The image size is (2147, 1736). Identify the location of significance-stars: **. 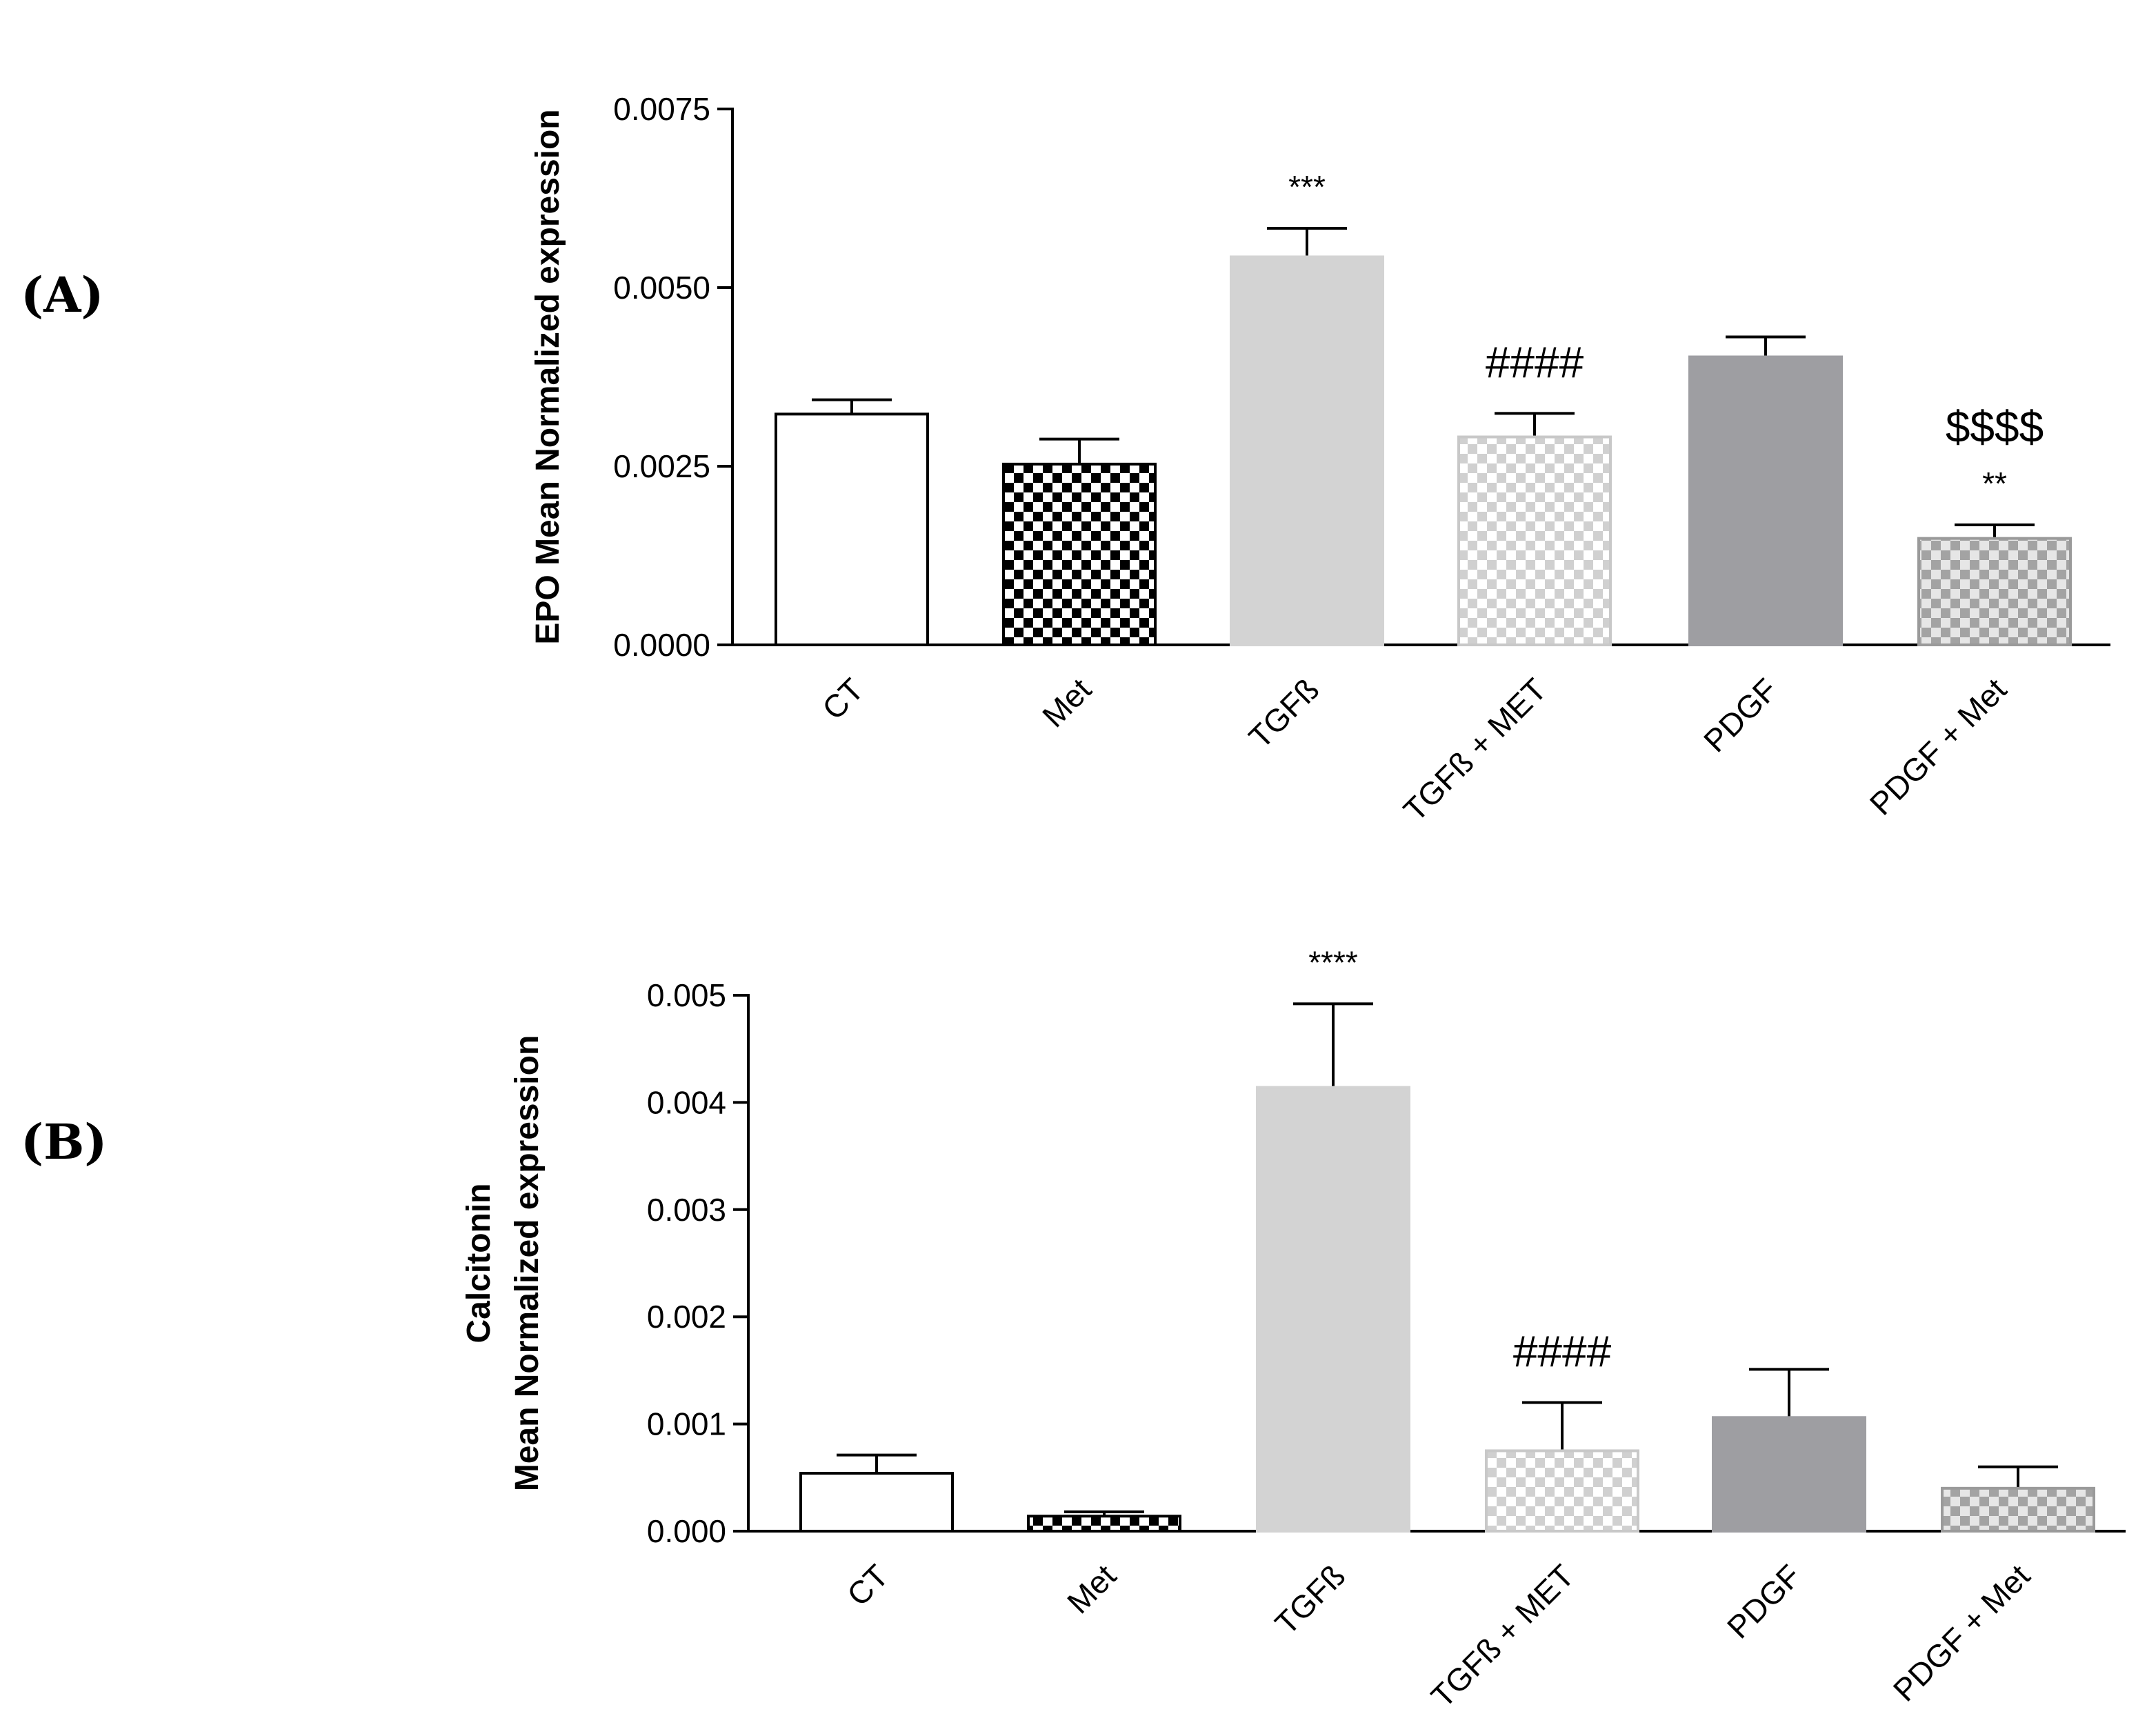
(1994, 483).